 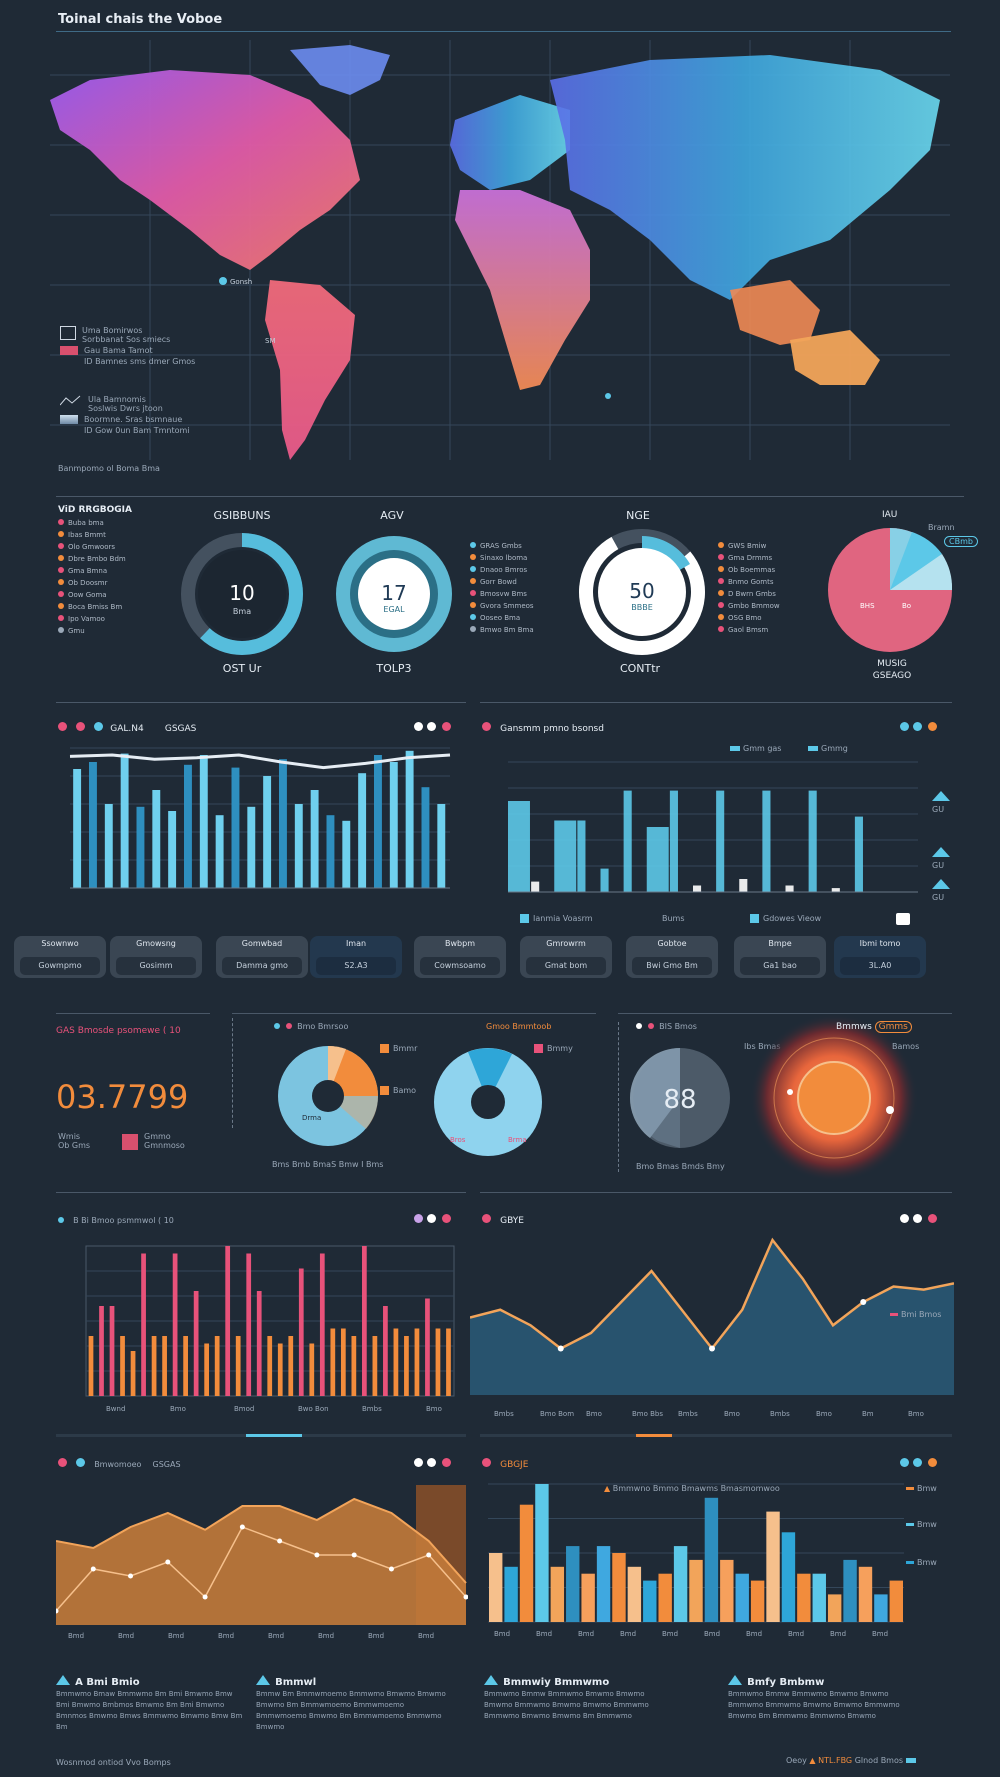 What do you see at coordinates (311, 1026) in the screenshot?
I see `donut-header: Bmo Bmrsoo` at bounding box center [311, 1026].